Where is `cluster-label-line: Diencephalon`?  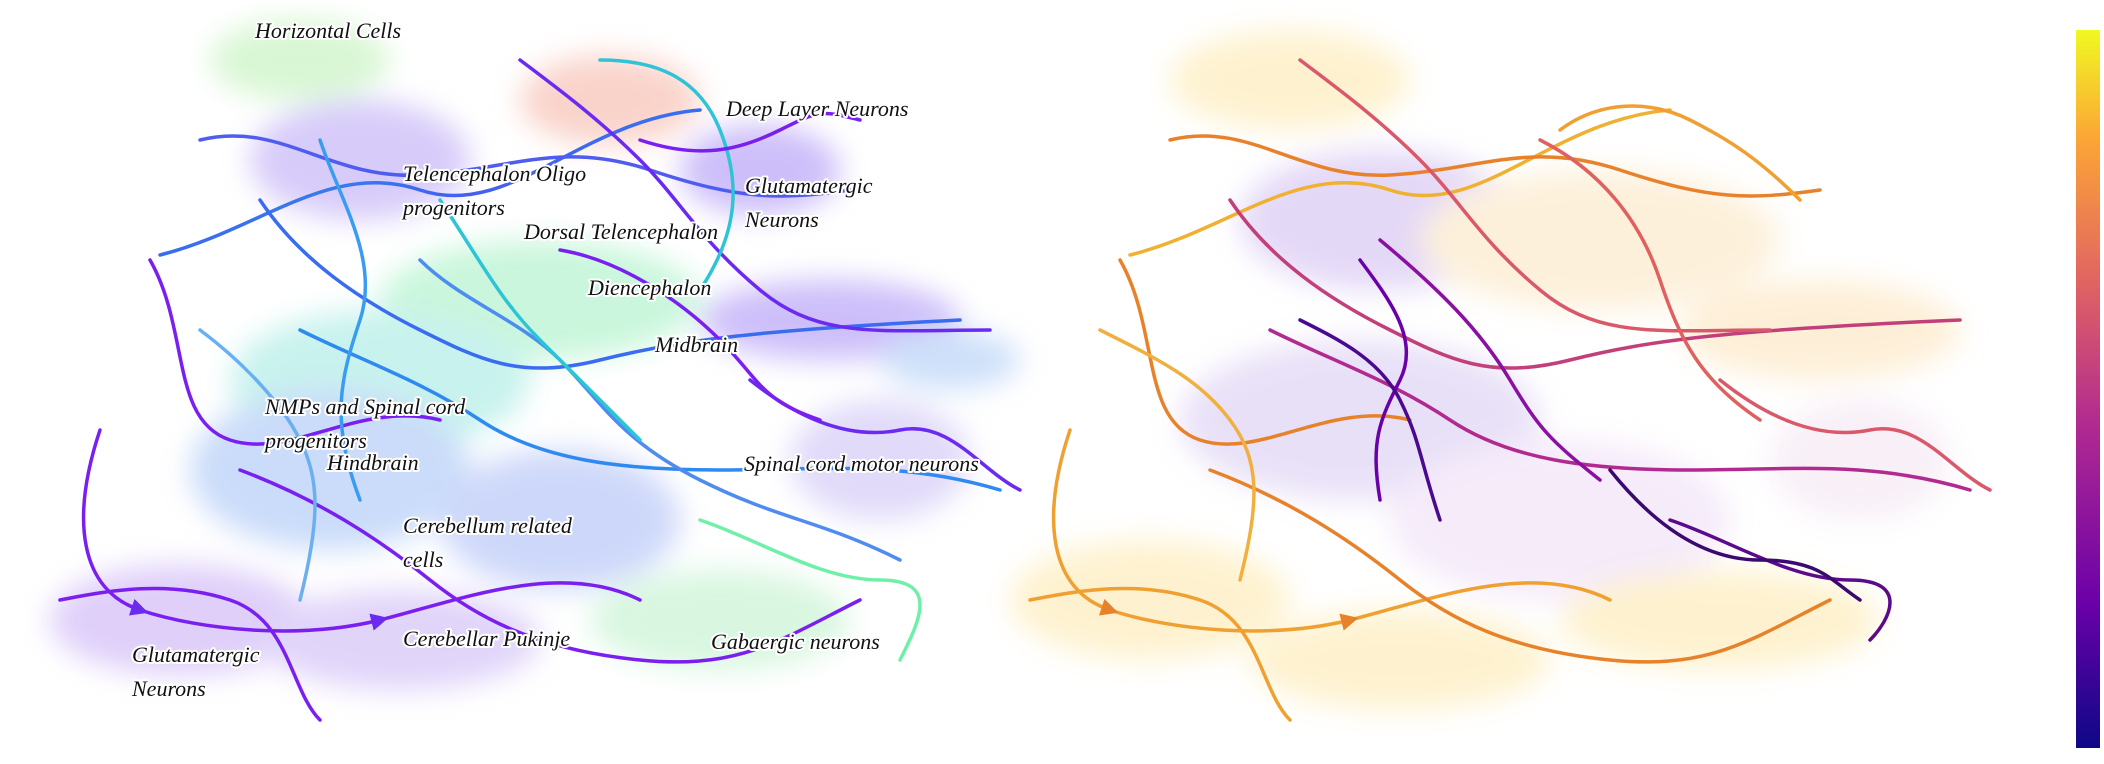 cluster-label-line: Diencephalon is located at coordinates (649, 287).